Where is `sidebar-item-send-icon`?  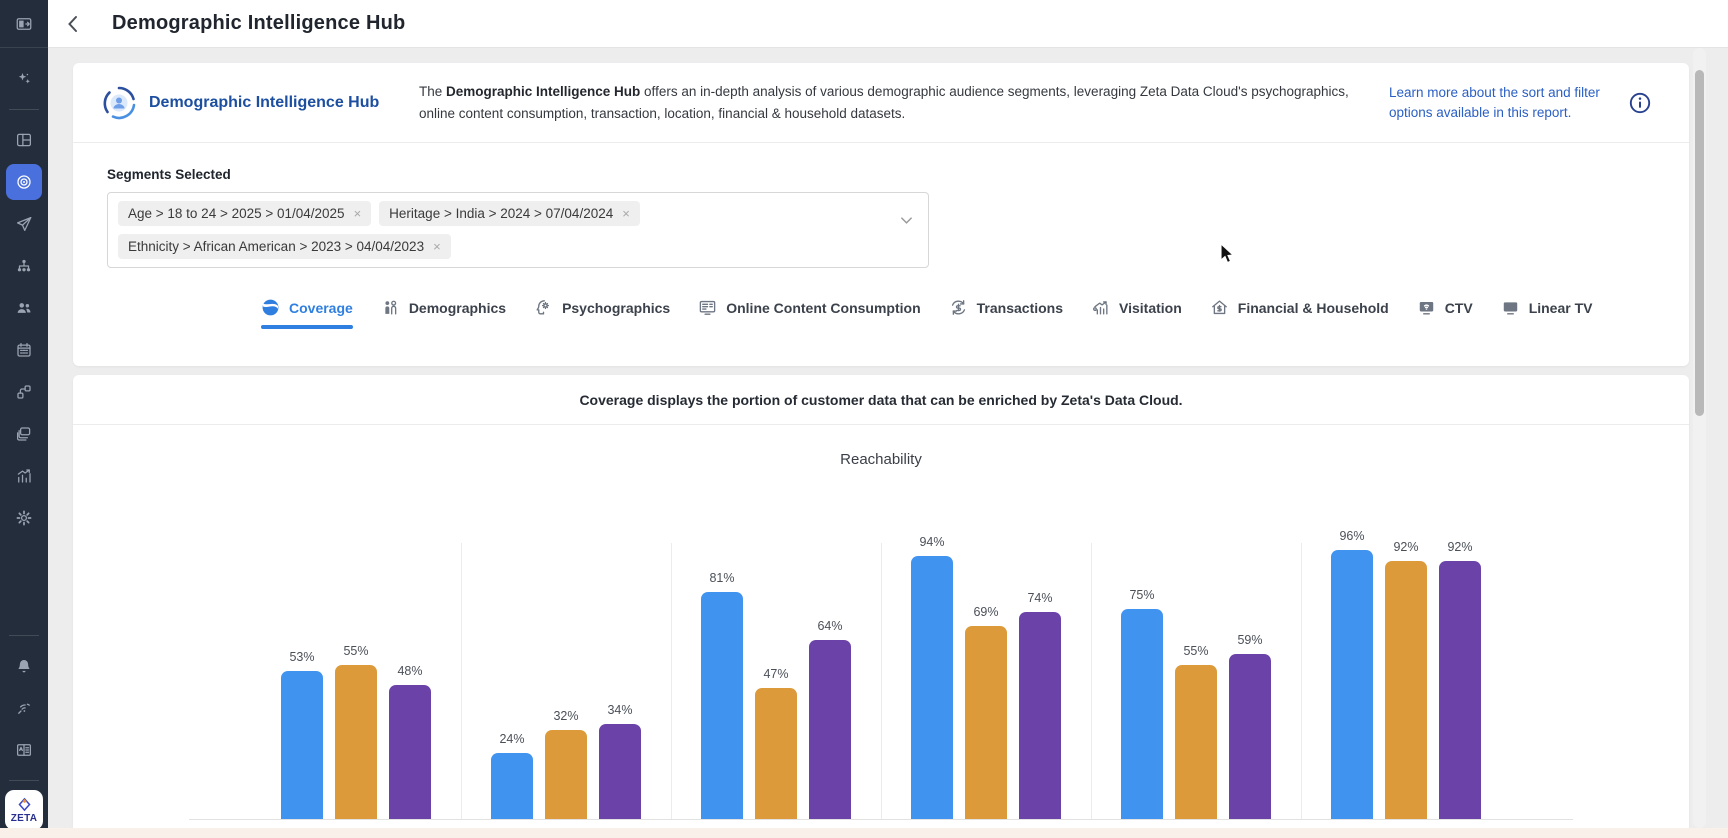 sidebar-item-send-icon is located at coordinates (24, 224).